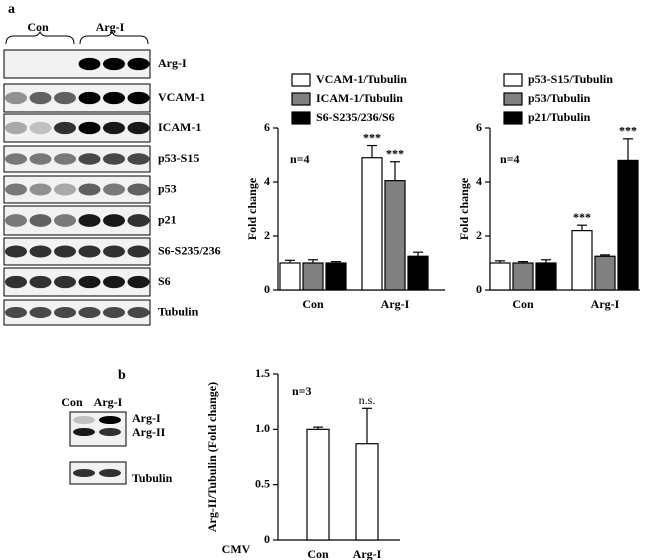 The height and width of the screenshot is (560, 662). What do you see at coordinates (570, 79) in the screenshot?
I see `legend-label: p53-S15/Tubulin` at bounding box center [570, 79].